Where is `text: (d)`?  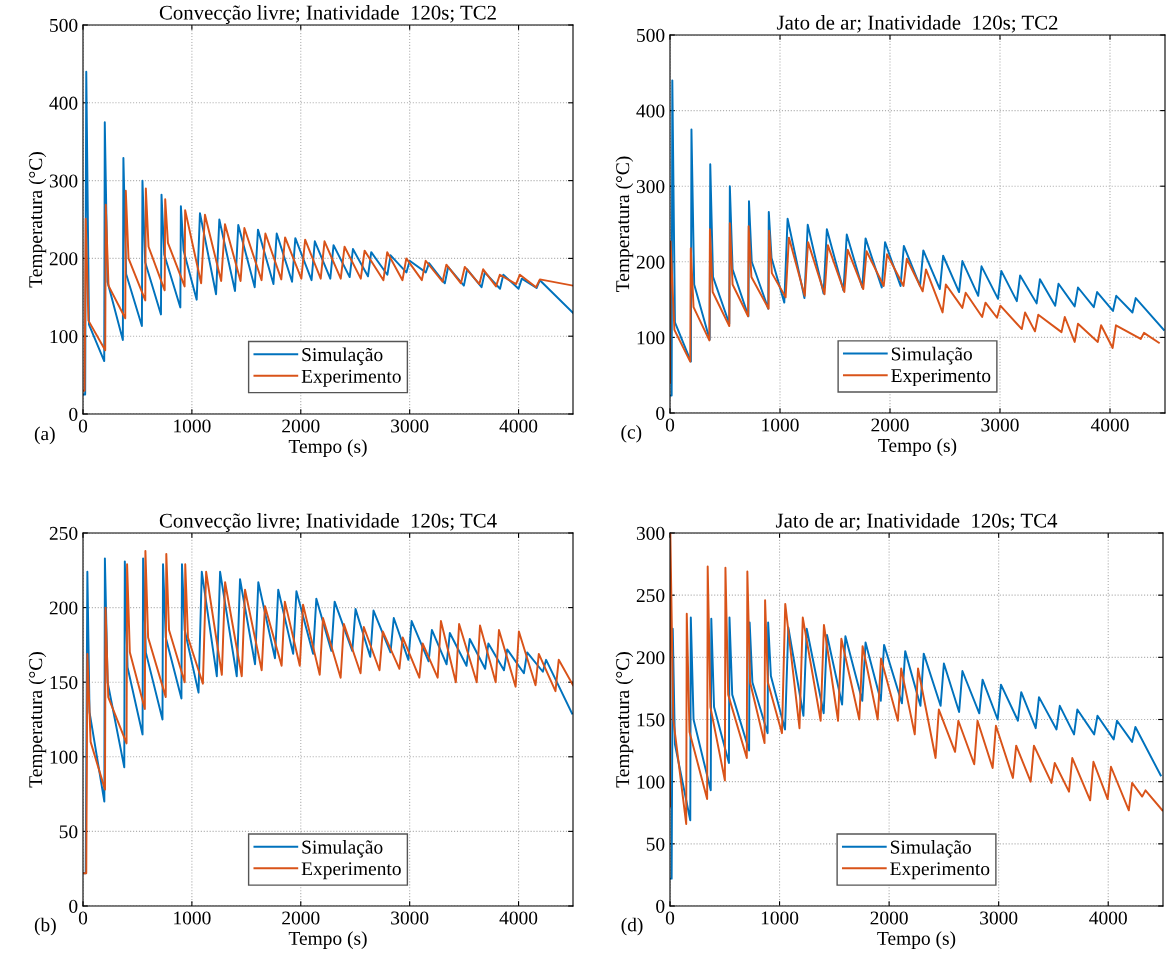 text: (d) is located at coordinates (632, 926).